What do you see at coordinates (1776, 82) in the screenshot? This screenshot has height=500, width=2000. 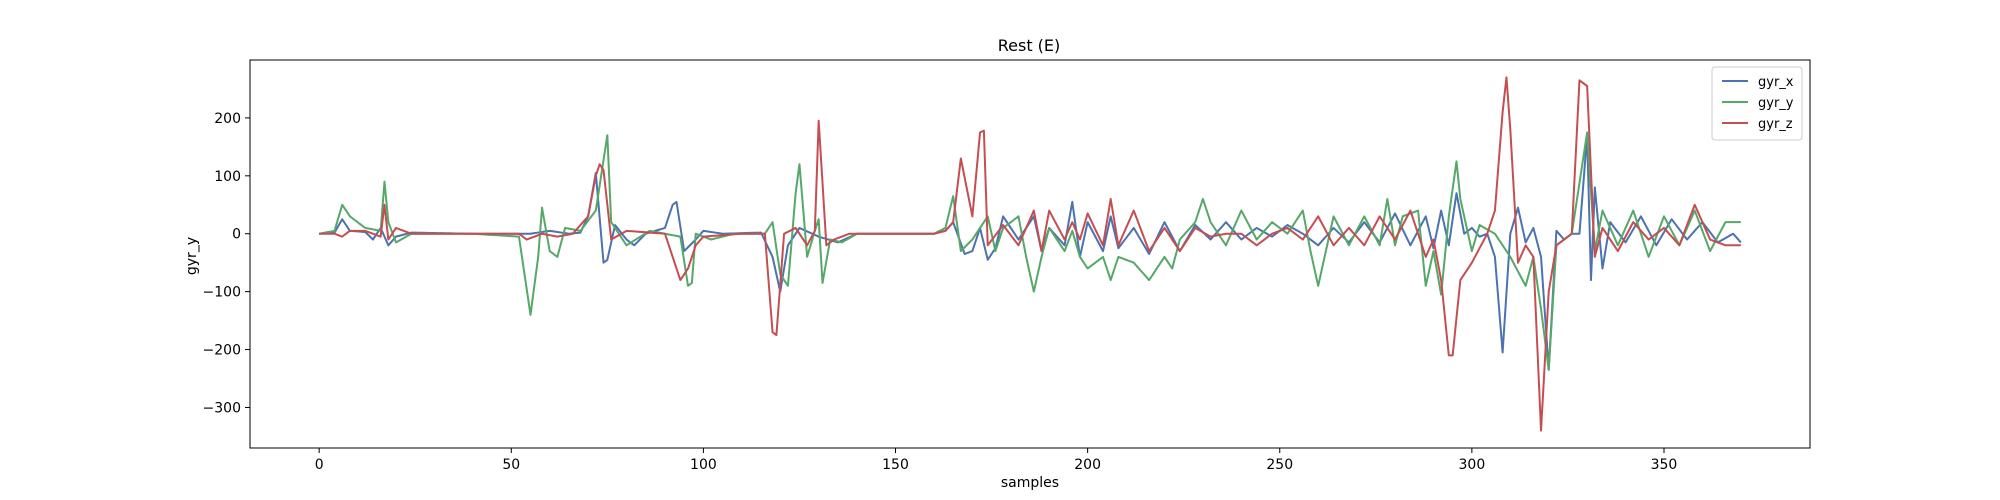 I see `legend-label: gyr_x` at bounding box center [1776, 82].